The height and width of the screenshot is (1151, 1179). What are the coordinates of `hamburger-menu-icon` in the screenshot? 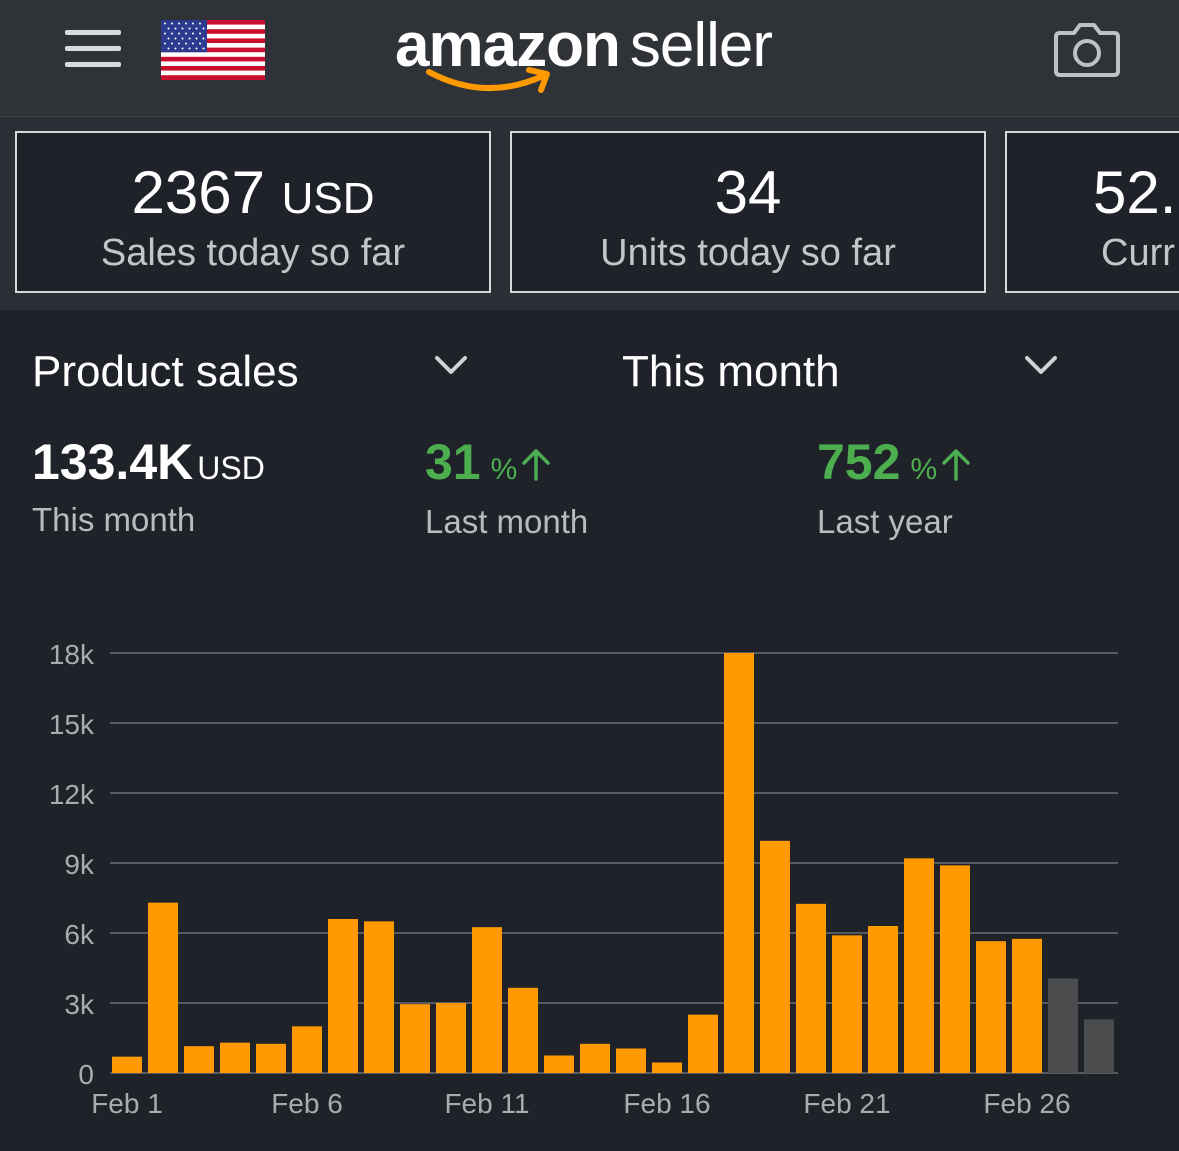 It's located at (93, 49).